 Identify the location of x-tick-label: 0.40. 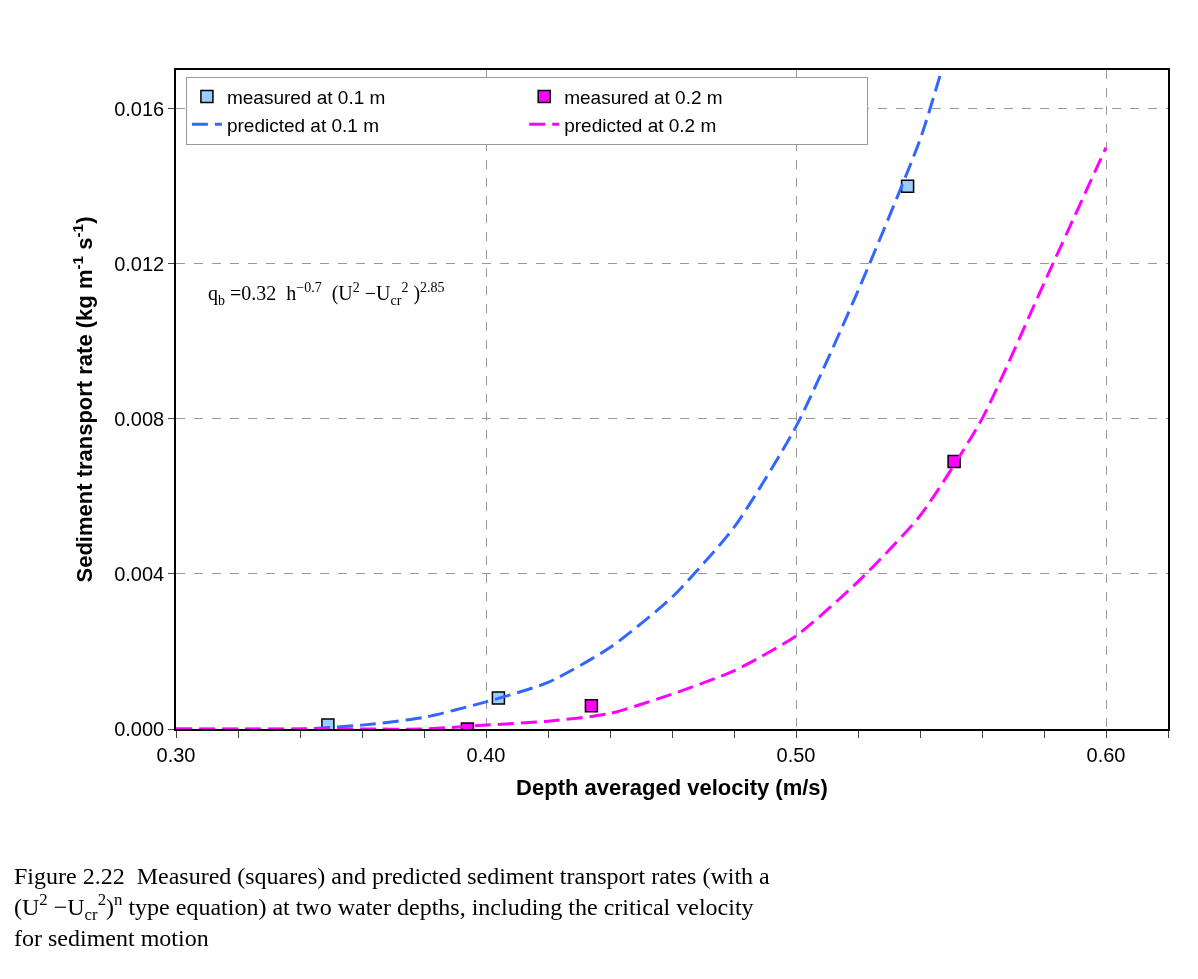
(486, 754).